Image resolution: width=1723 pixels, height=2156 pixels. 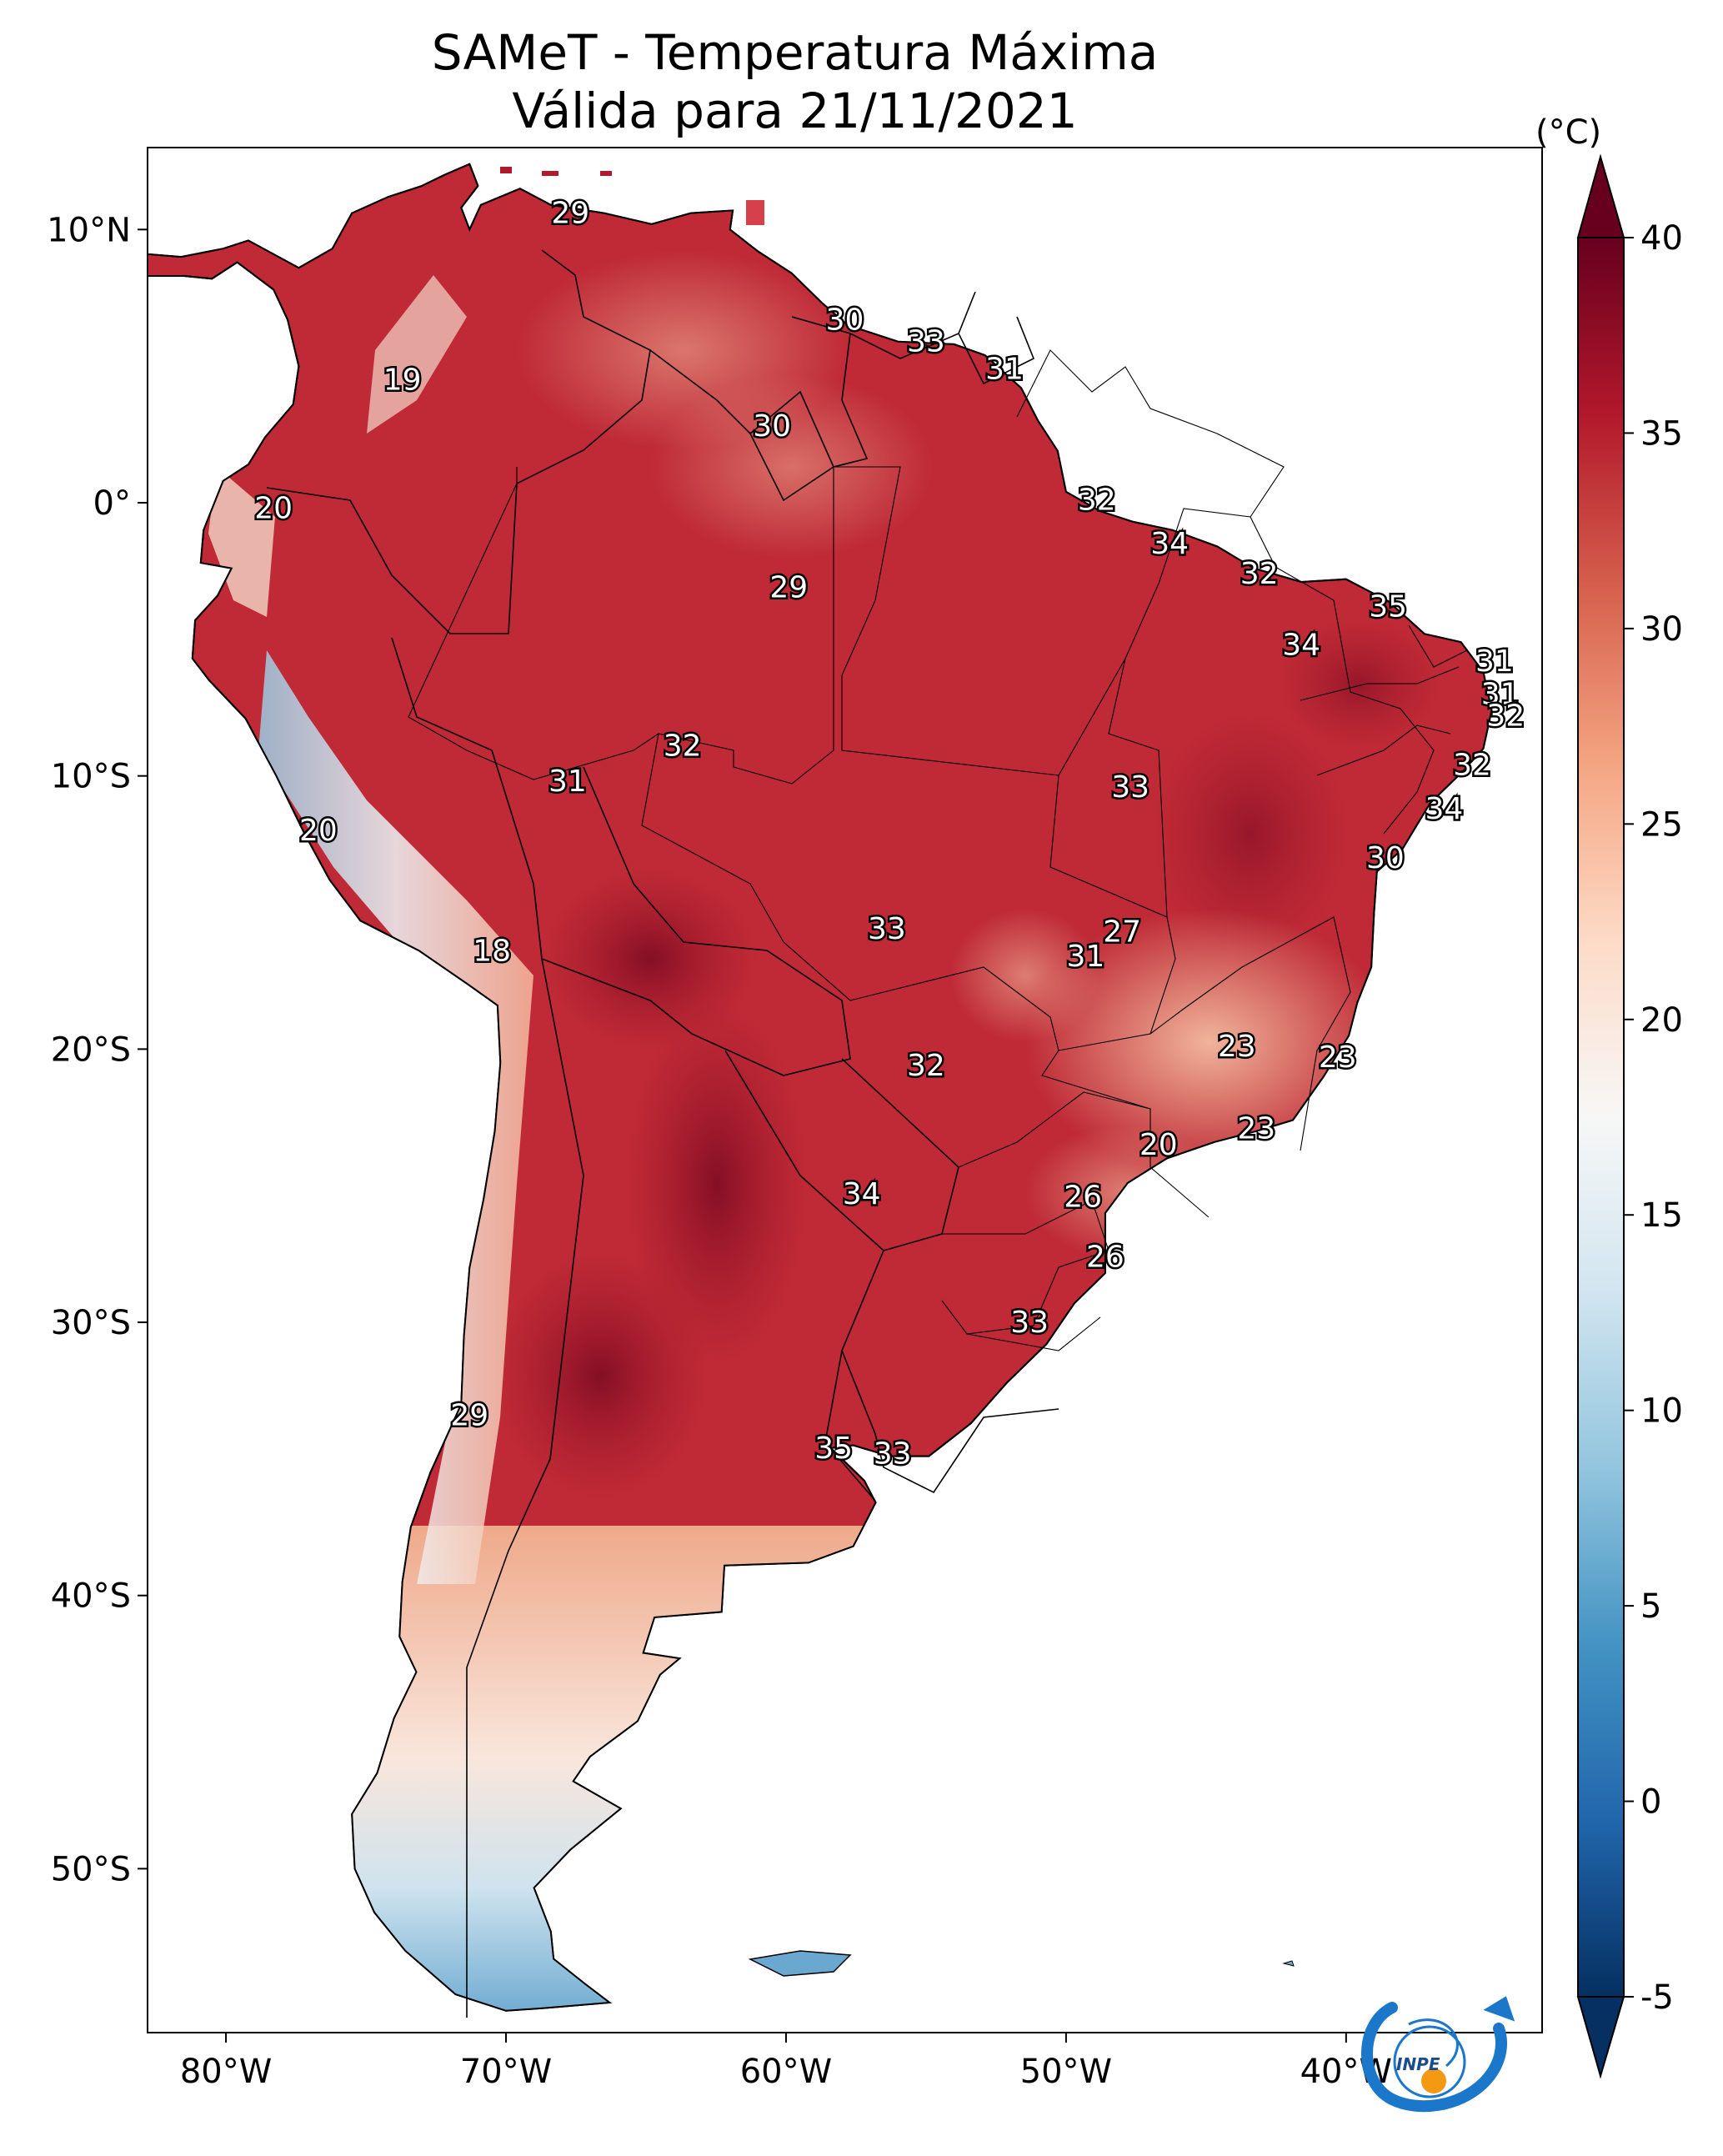 I want to click on colorbar-tick-label: 40, so click(x=1661, y=239).